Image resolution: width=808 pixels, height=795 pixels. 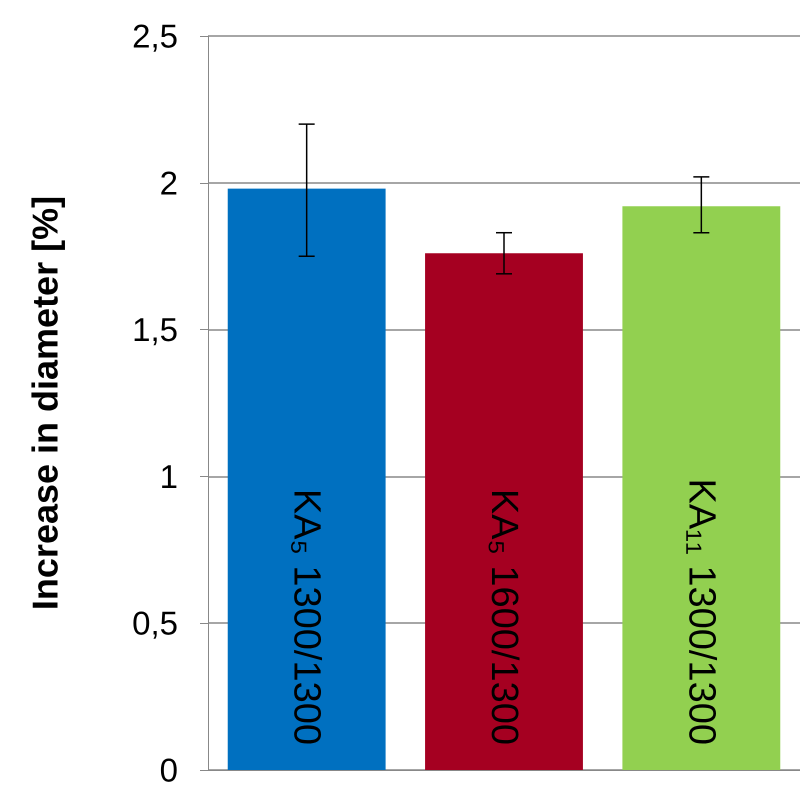 I want to click on y-tick-label: 0,5, so click(x=155, y=623).